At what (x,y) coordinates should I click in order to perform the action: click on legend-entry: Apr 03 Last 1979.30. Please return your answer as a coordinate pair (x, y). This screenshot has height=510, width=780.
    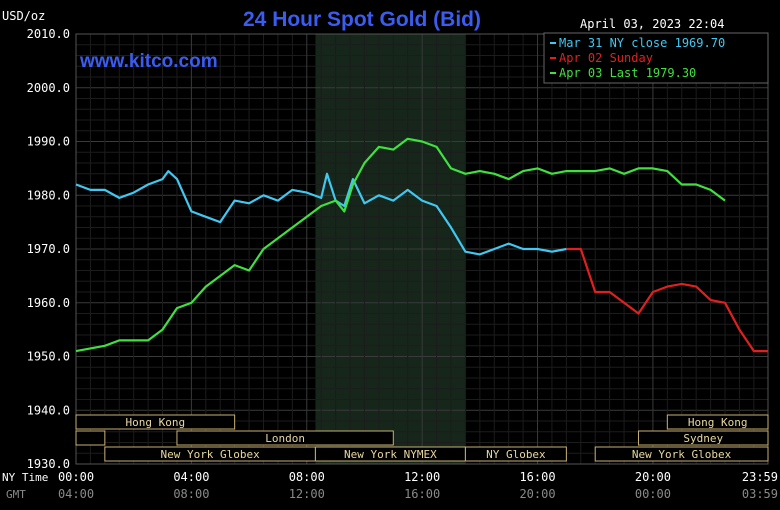
    Looking at the image, I should click on (627, 73).